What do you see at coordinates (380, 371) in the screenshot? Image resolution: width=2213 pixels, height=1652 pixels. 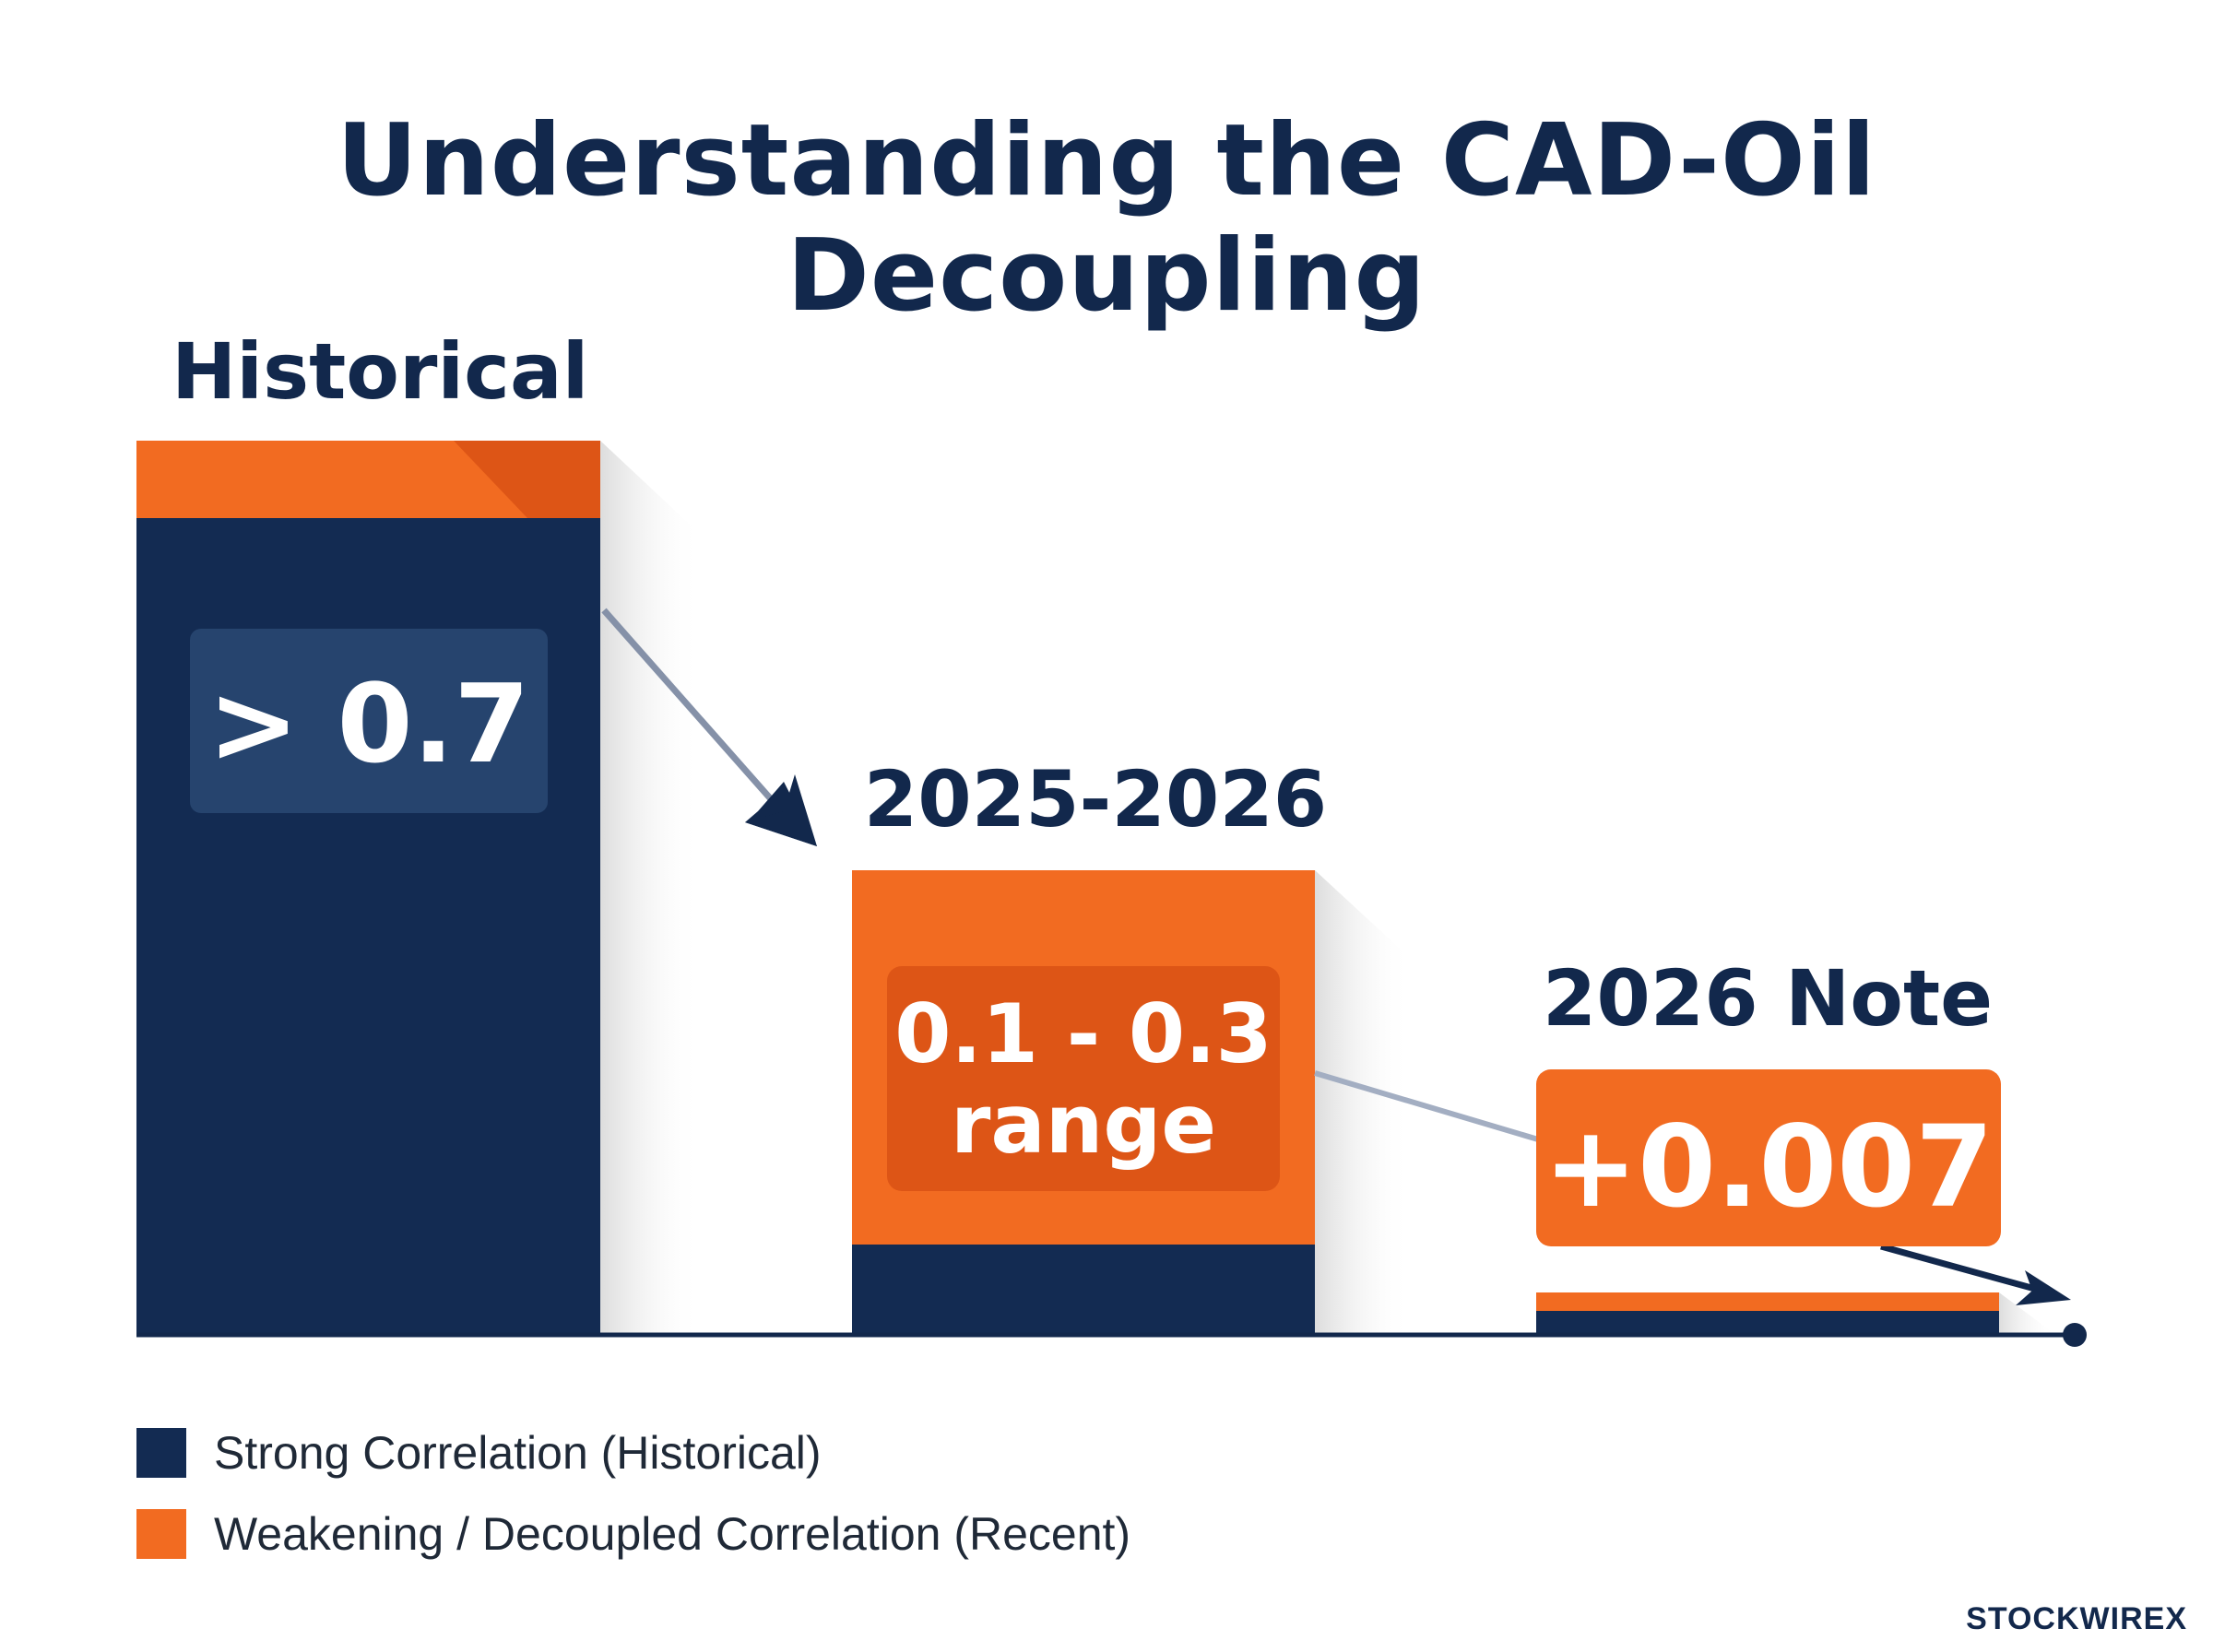 I see `category-label-historical: Historical` at bounding box center [380, 371].